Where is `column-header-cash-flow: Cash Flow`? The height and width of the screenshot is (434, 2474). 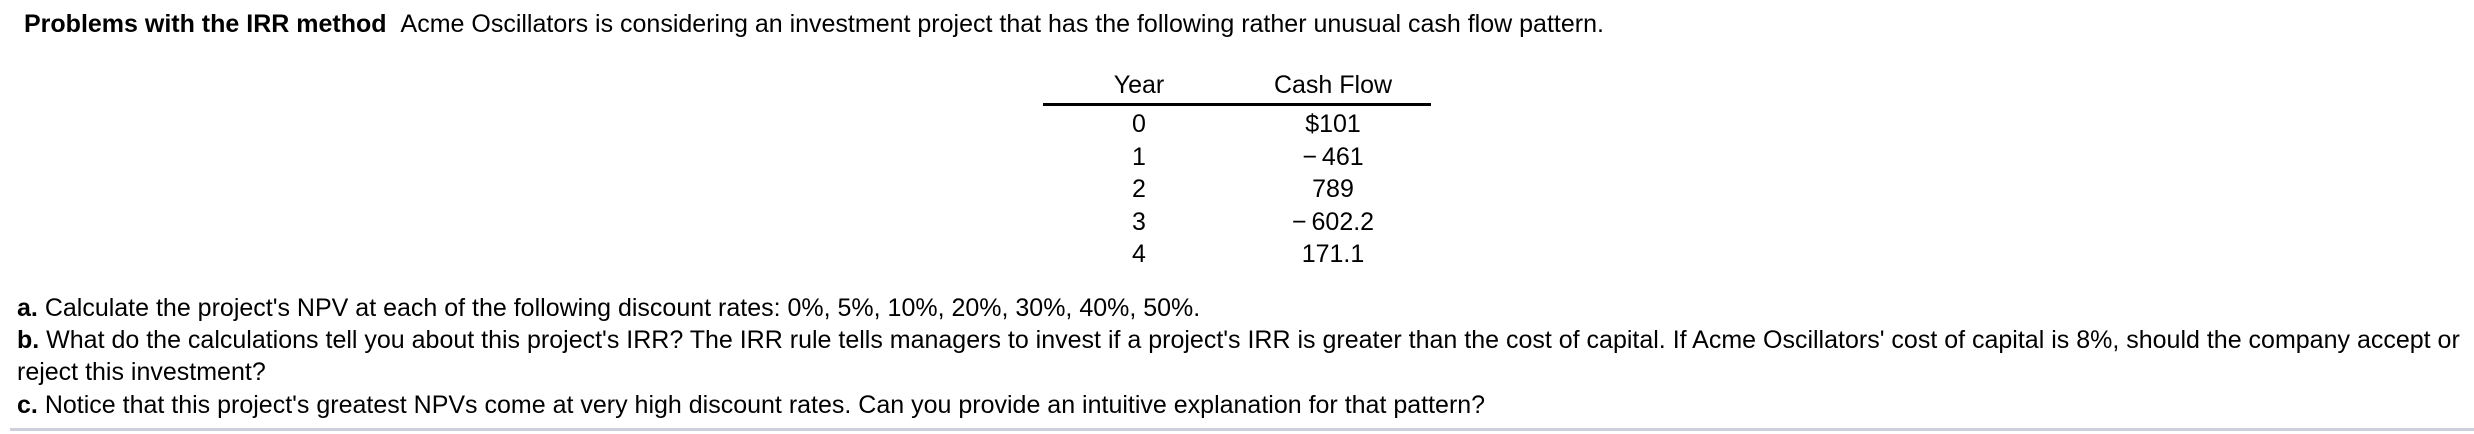
column-header-cash-flow: Cash Flow is located at coordinates (1333, 88).